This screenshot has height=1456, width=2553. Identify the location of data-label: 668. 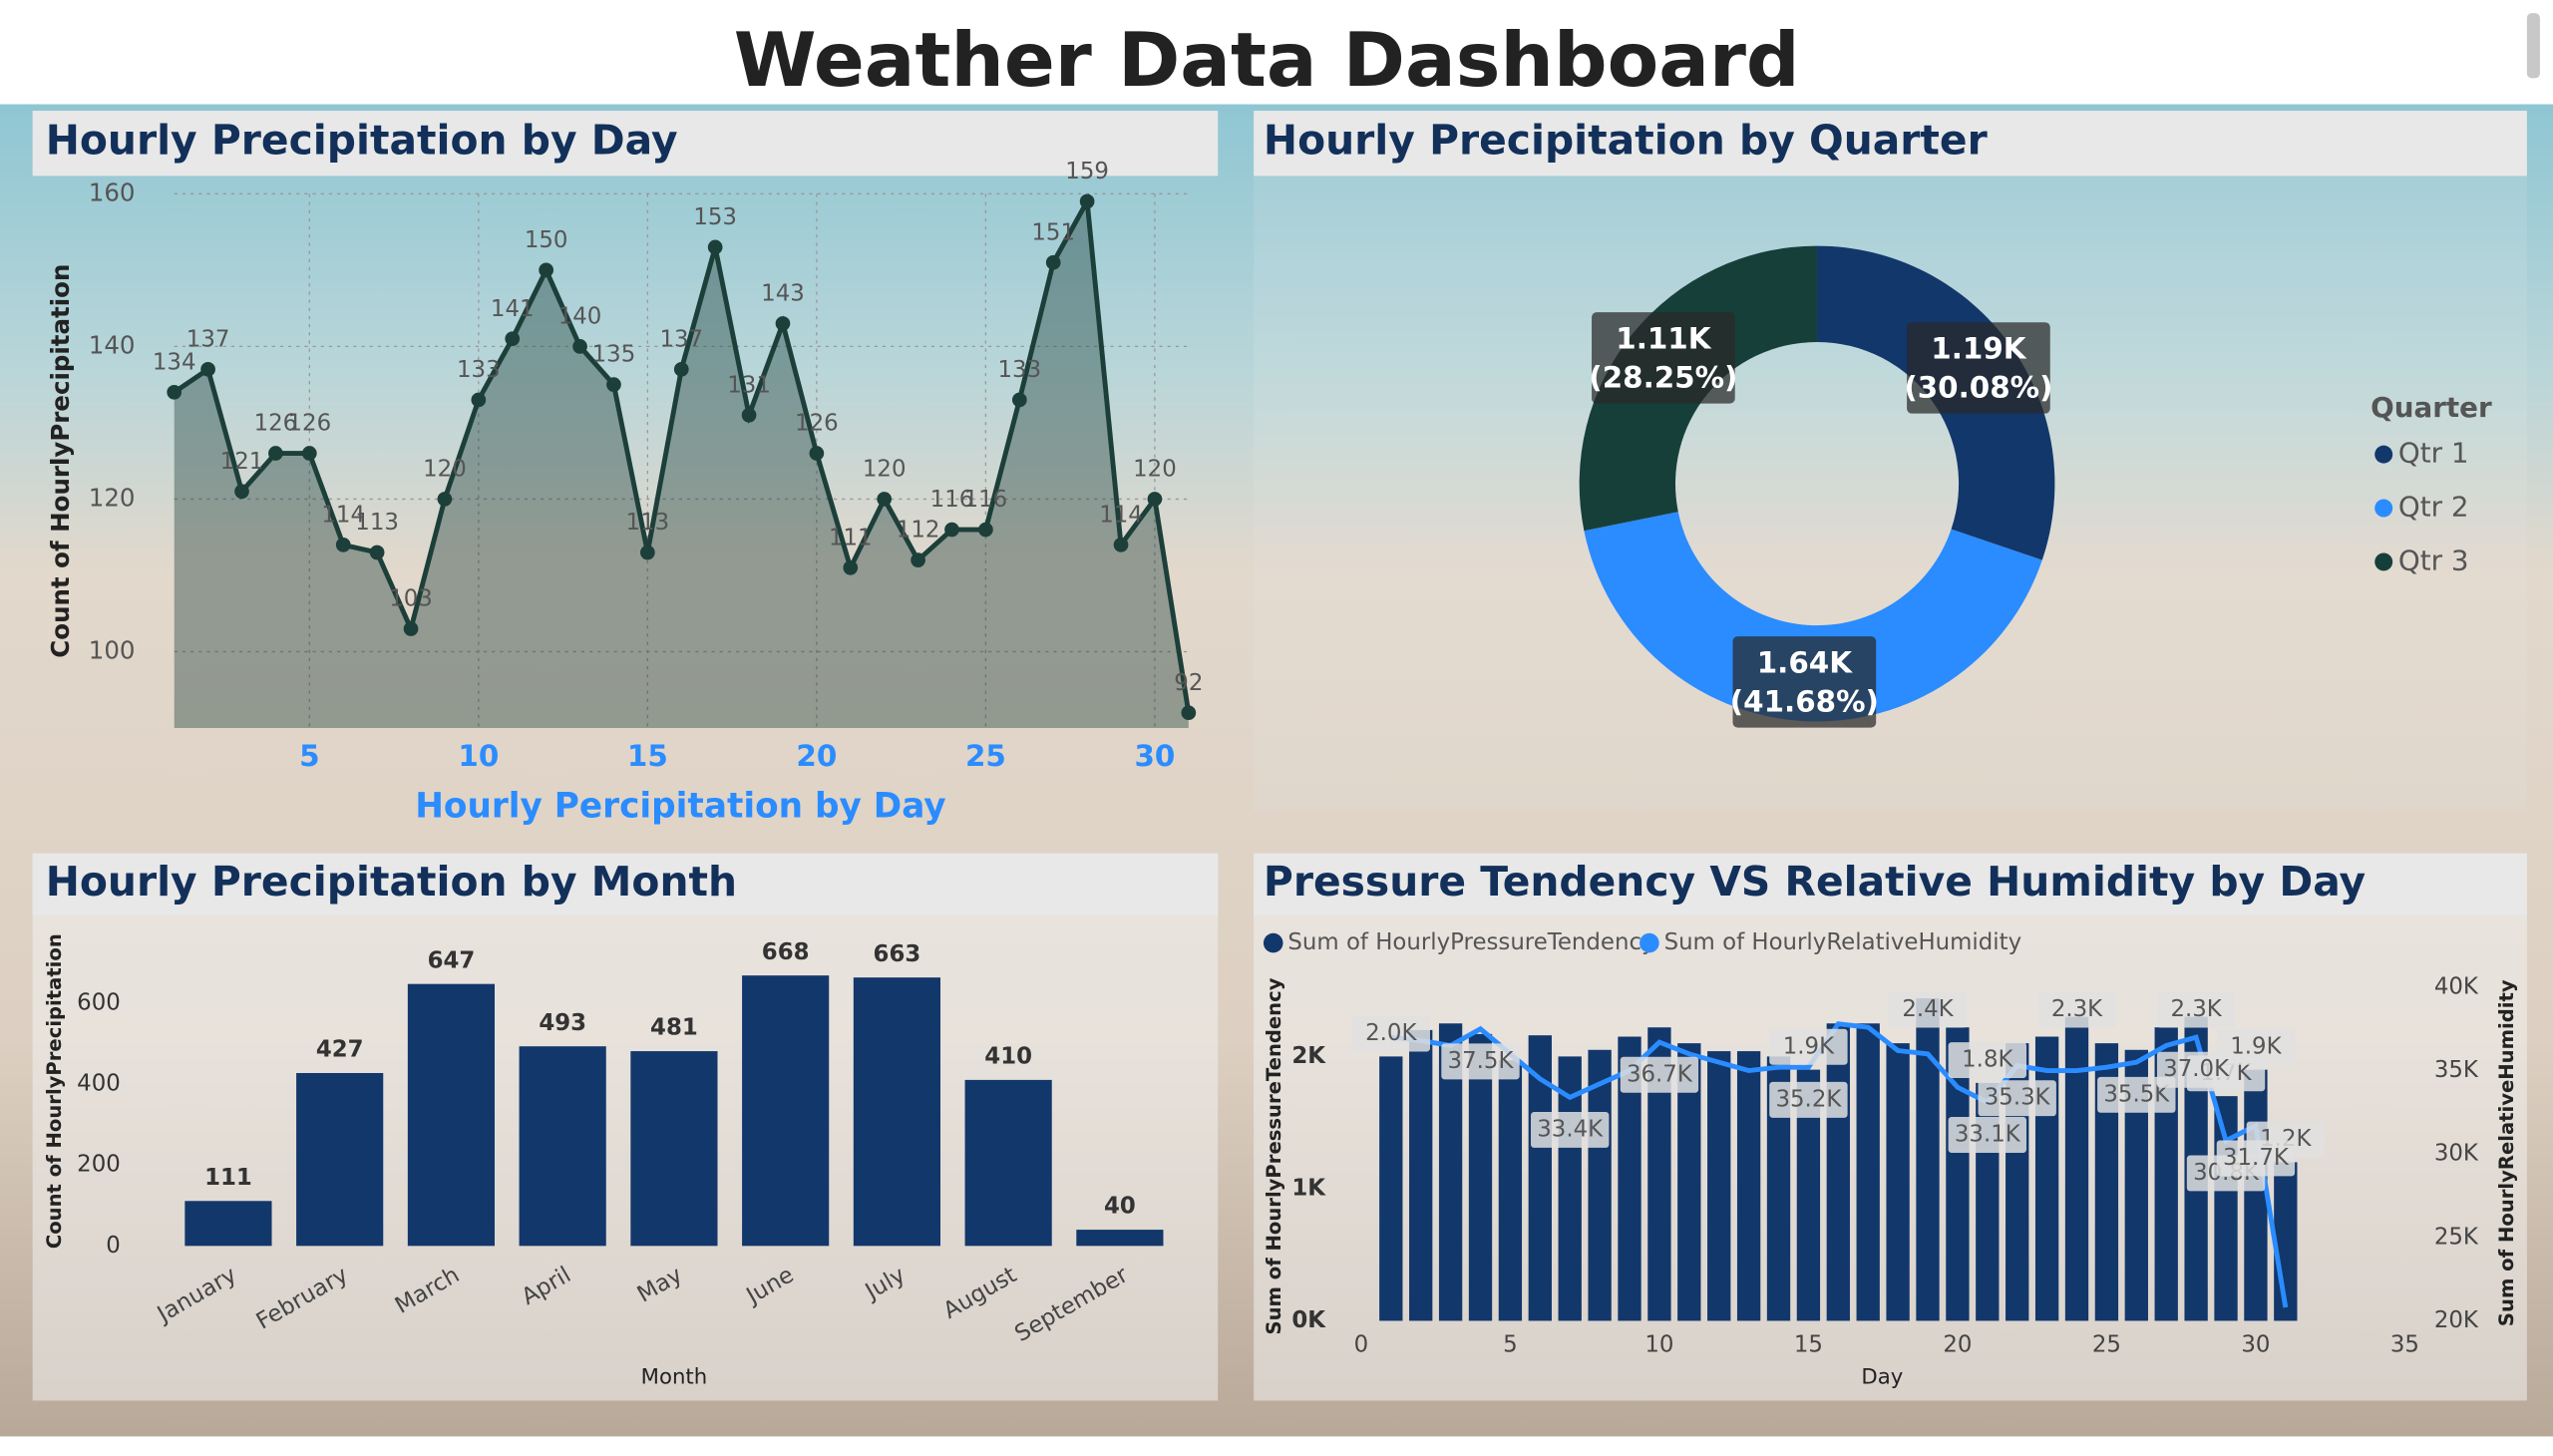
(786, 952).